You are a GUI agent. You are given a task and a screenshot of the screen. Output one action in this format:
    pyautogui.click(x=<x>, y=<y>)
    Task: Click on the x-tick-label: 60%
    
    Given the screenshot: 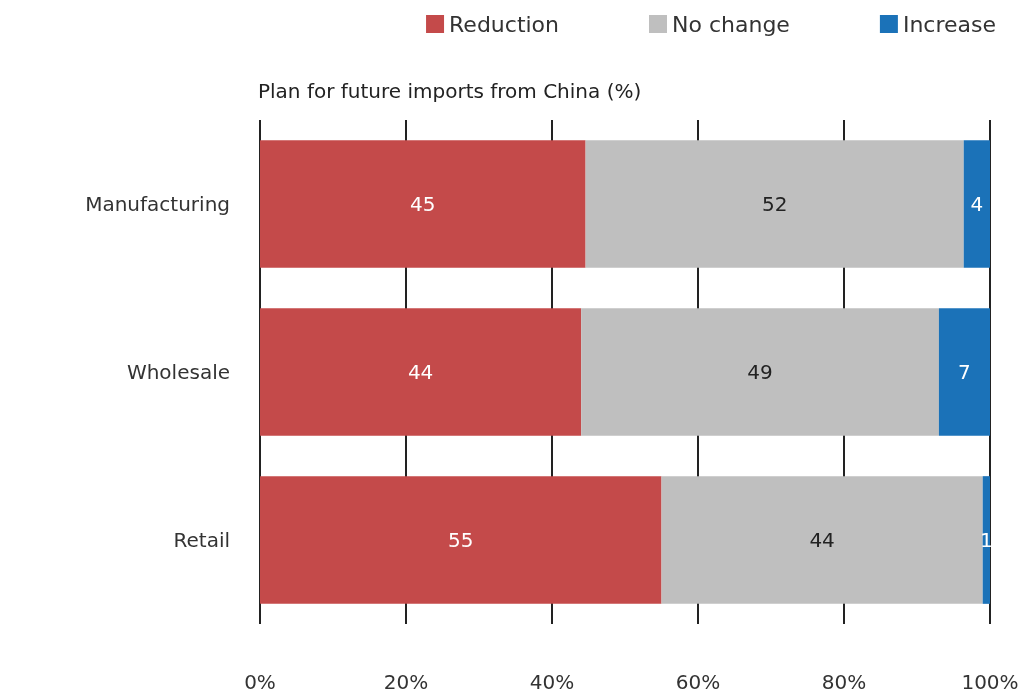 What is the action you would take?
    pyautogui.click(x=698, y=682)
    